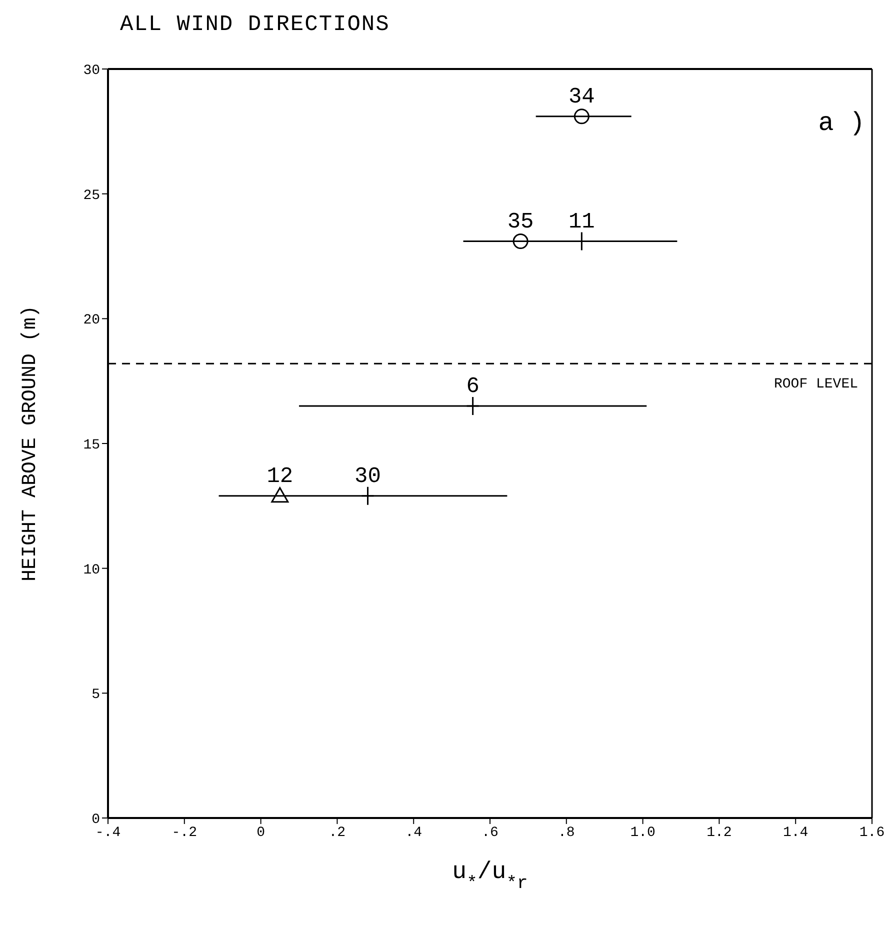  I want to click on y-tick-label: 20, so click(91, 320).